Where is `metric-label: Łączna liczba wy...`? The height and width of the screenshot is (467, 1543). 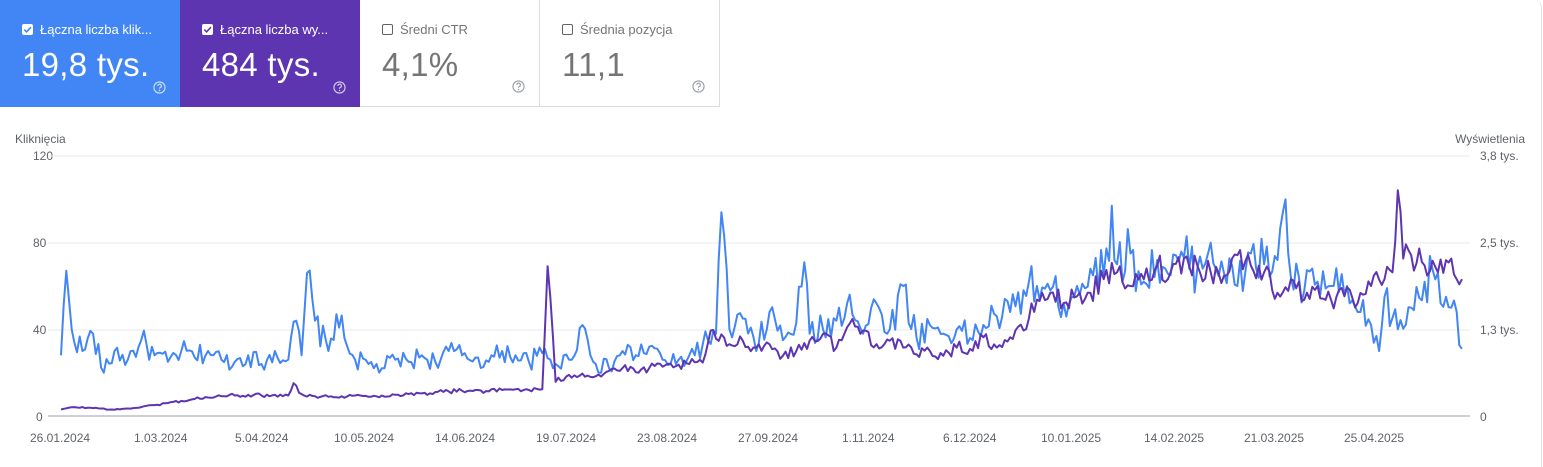
metric-label: Łączna liczba wy... is located at coordinates (274, 29).